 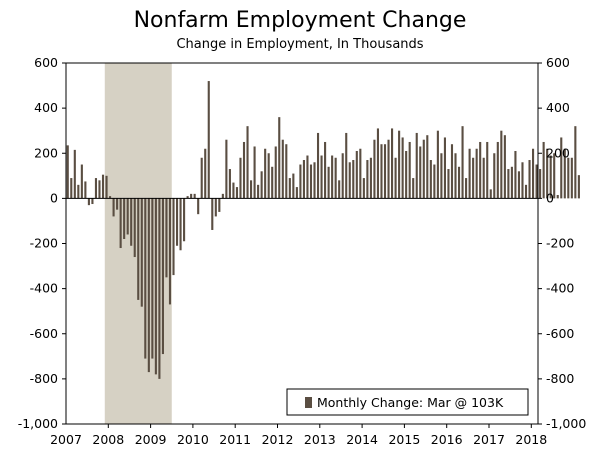 I want to click on x-tick-label: 2012, so click(x=278, y=439).